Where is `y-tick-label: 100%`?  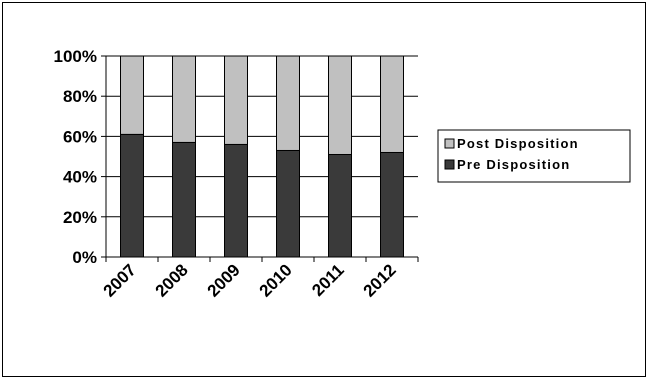
y-tick-label: 100% is located at coordinates (75, 56).